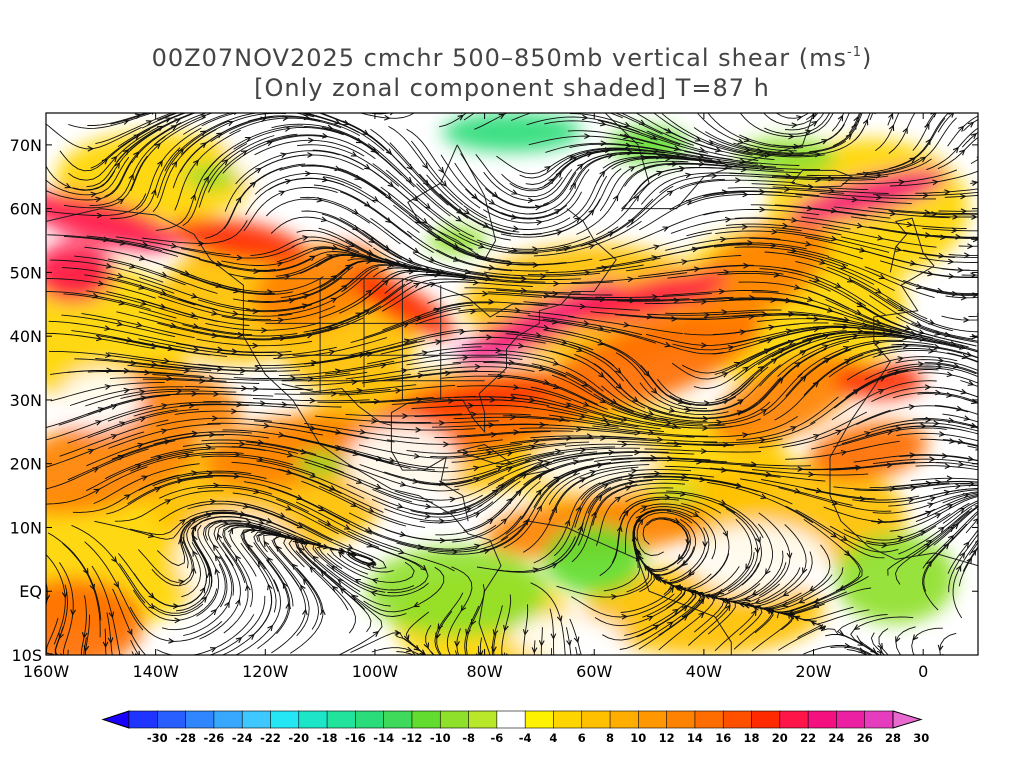 This screenshot has width=1024, height=768. I want to click on colorbar-label: 4, so click(553, 738).